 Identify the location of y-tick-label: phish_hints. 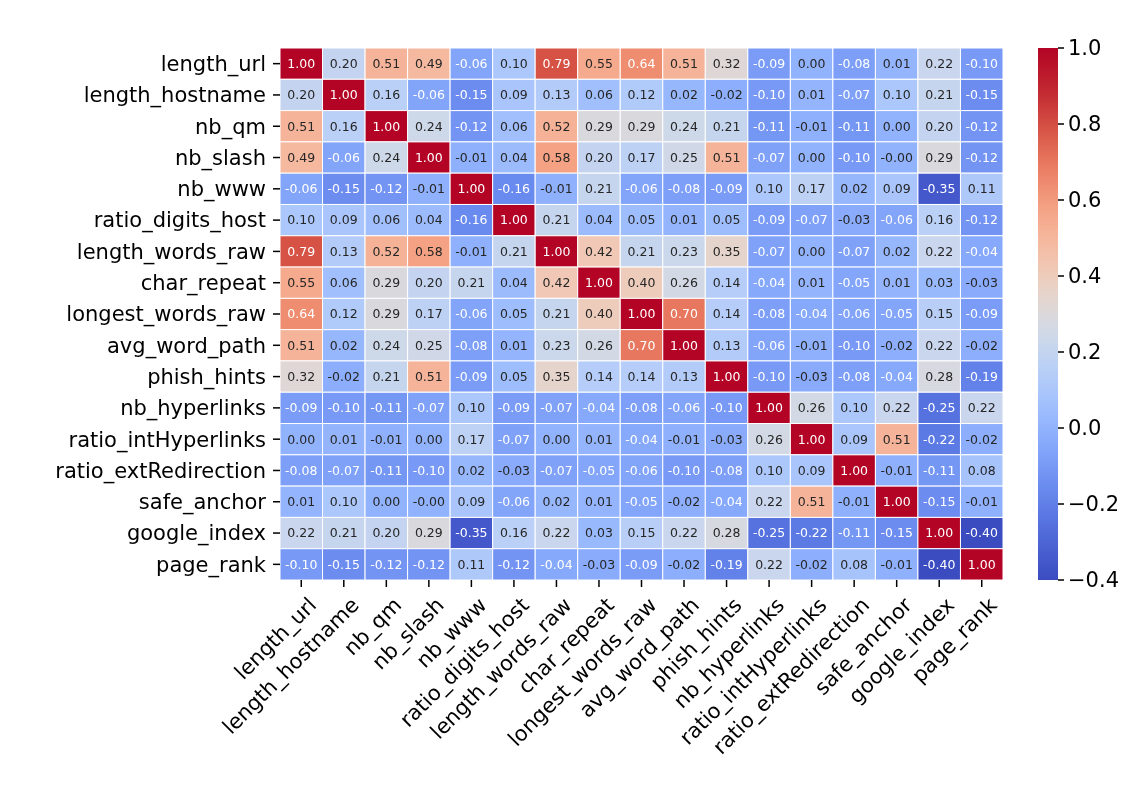
(206, 377).